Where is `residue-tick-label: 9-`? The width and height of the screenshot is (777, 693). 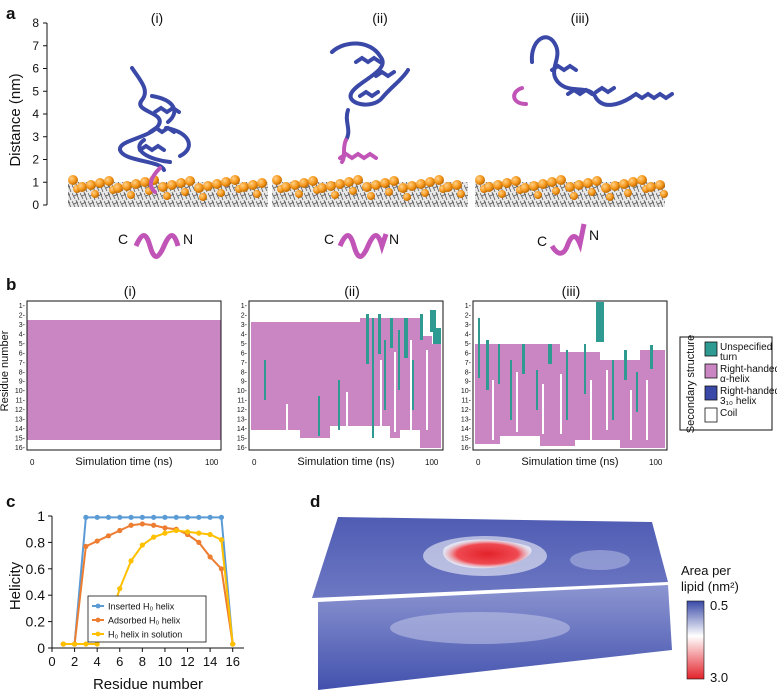
residue-tick-label: 9- is located at coordinates (468, 382).